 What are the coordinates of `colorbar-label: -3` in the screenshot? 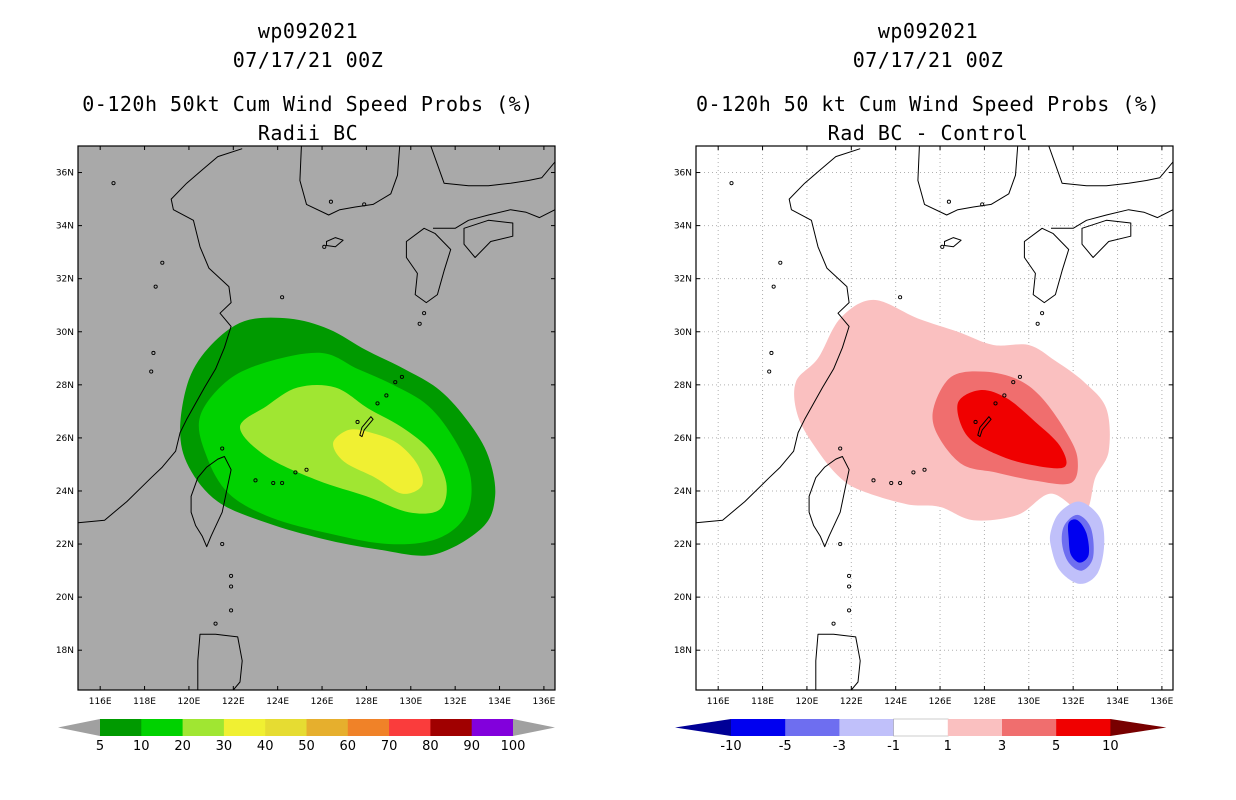 It's located at (839, 746).